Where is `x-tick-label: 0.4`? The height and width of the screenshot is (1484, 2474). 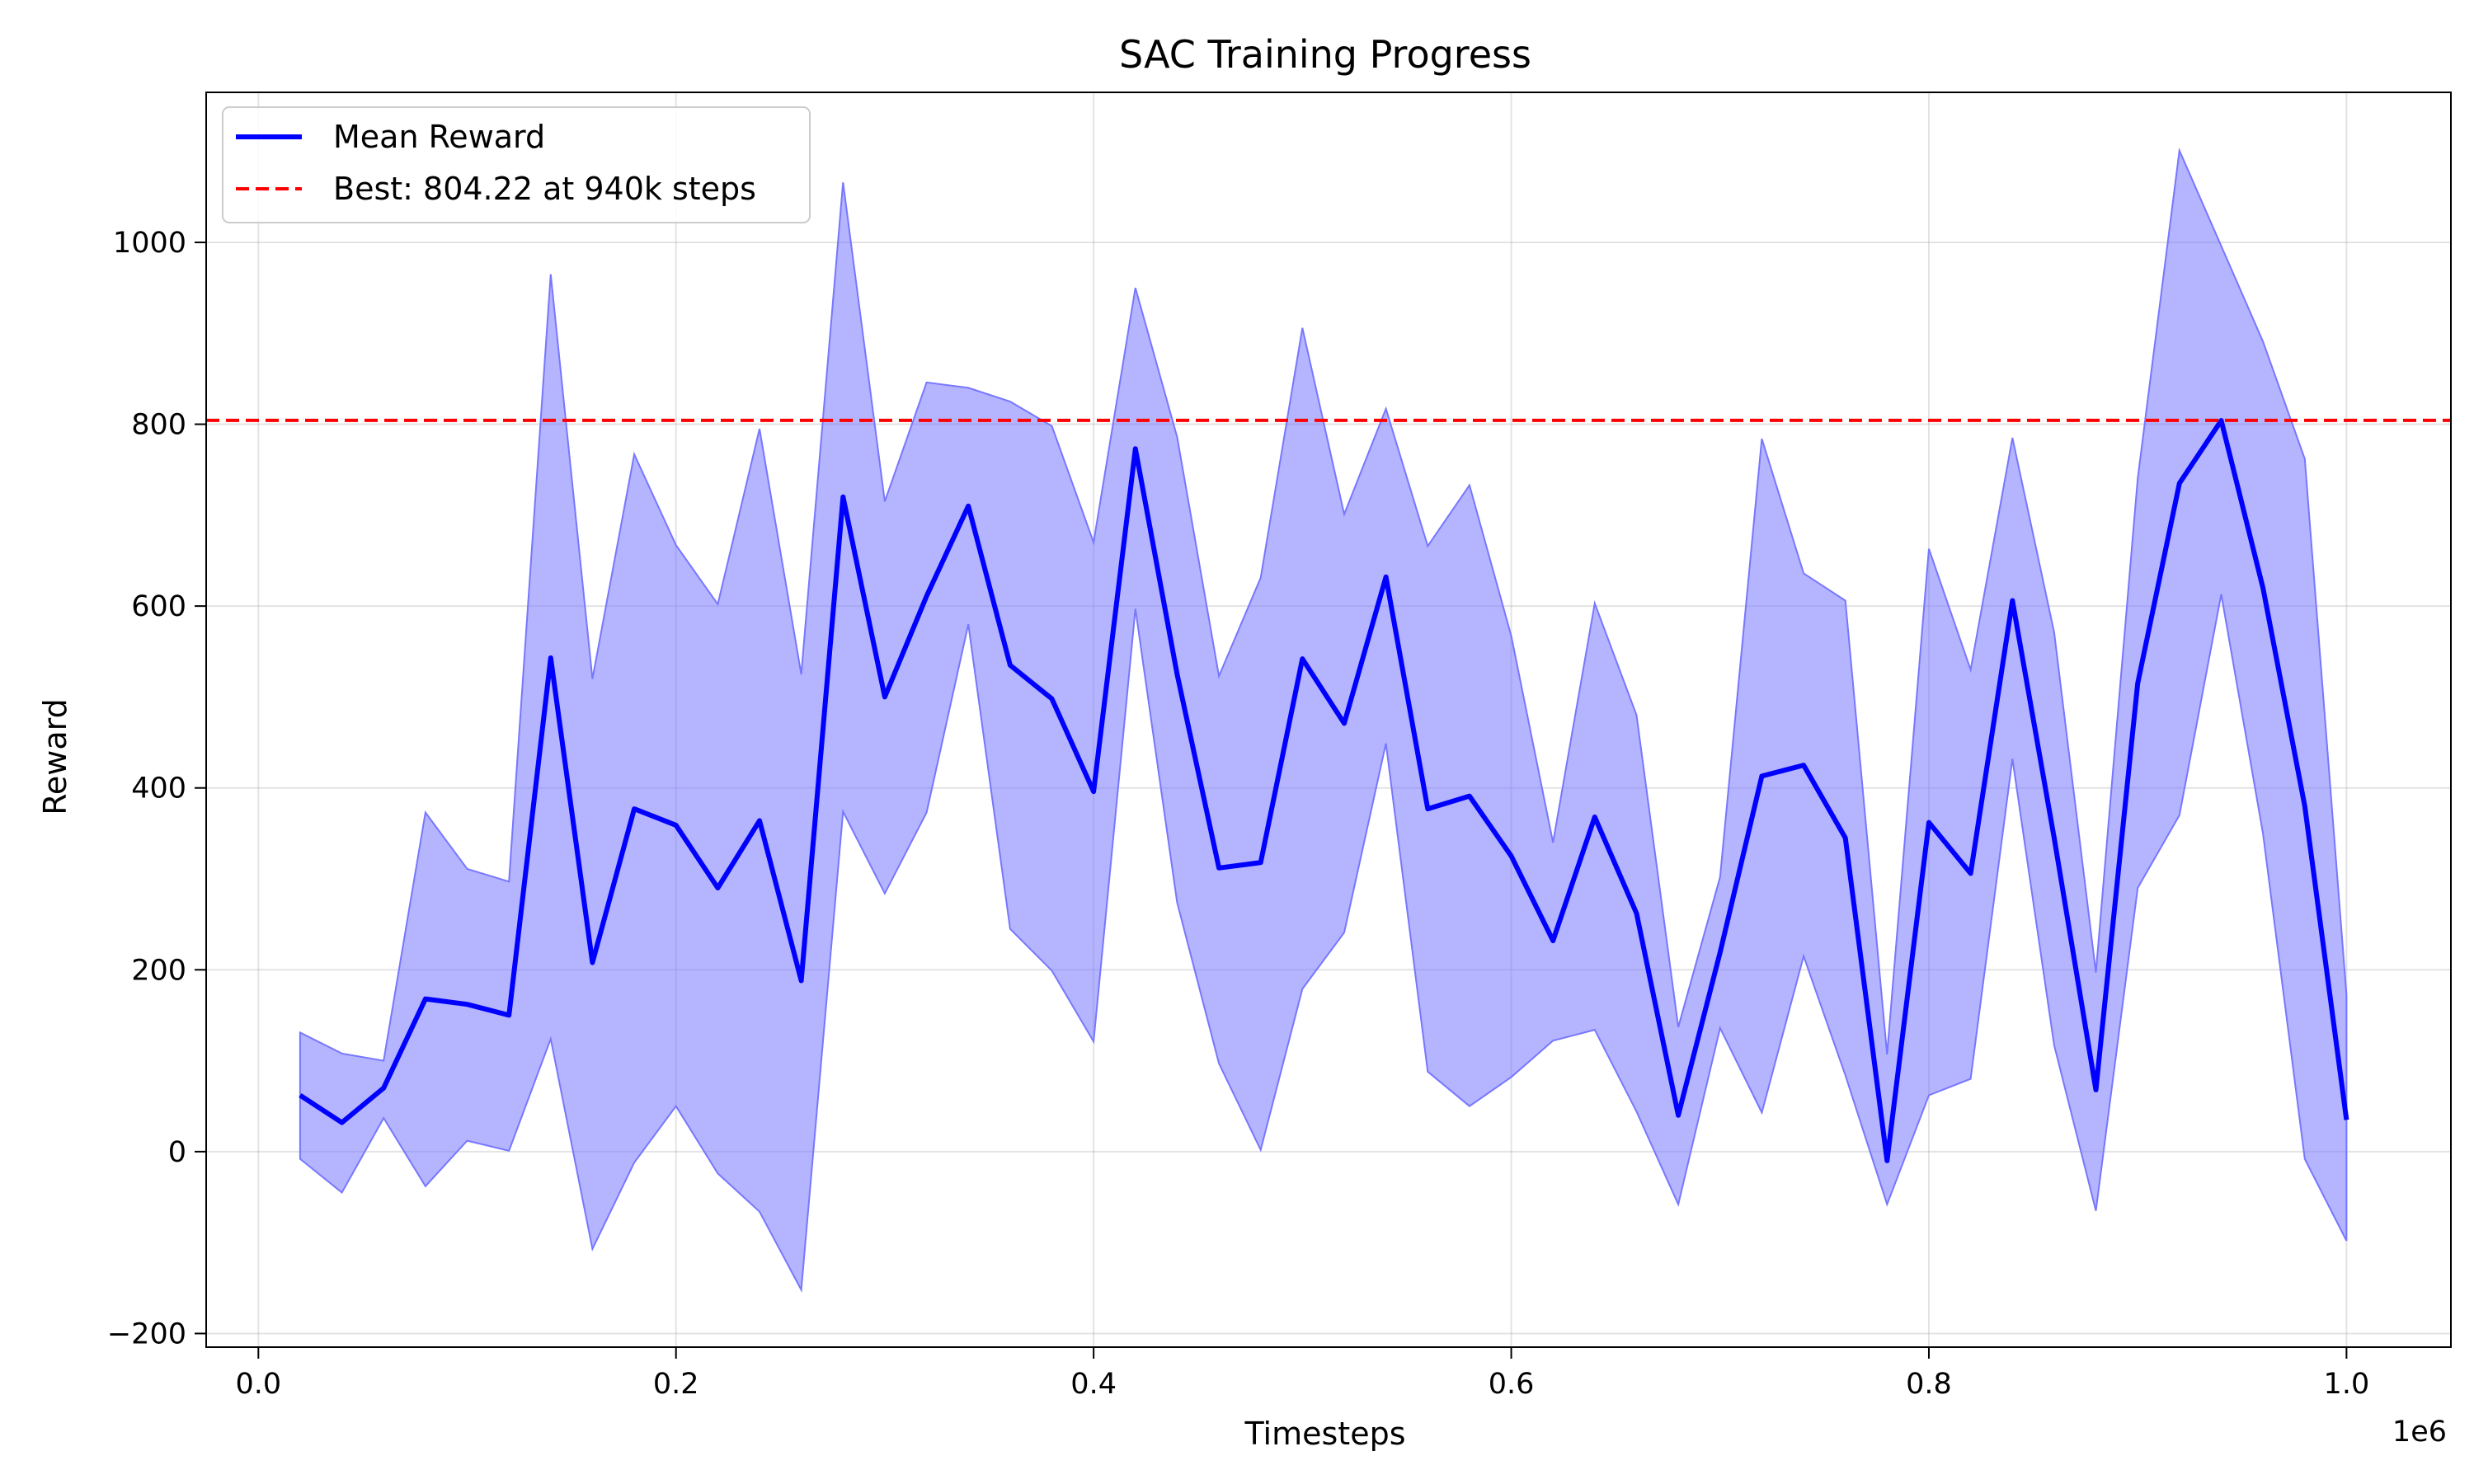
x-tick-label: 0.4 is located at coordinates (1093, 1384).